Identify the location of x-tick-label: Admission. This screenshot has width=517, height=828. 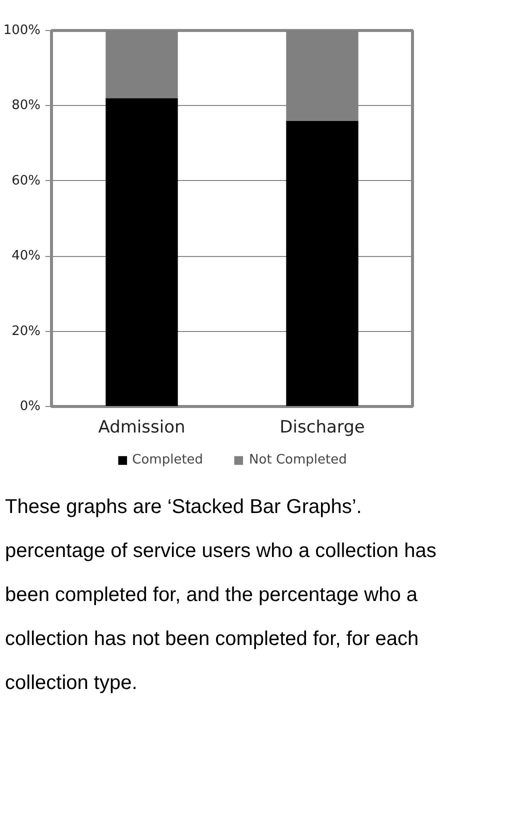
(142, 428).